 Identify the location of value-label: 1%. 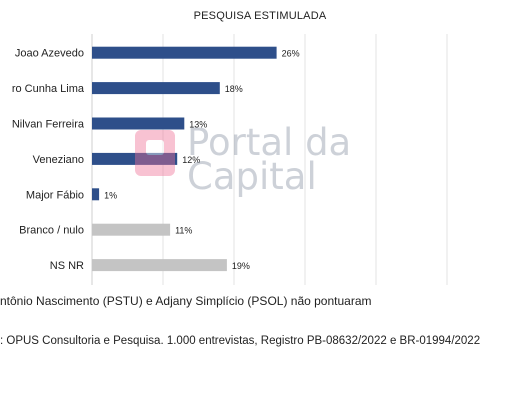
(110, 195).